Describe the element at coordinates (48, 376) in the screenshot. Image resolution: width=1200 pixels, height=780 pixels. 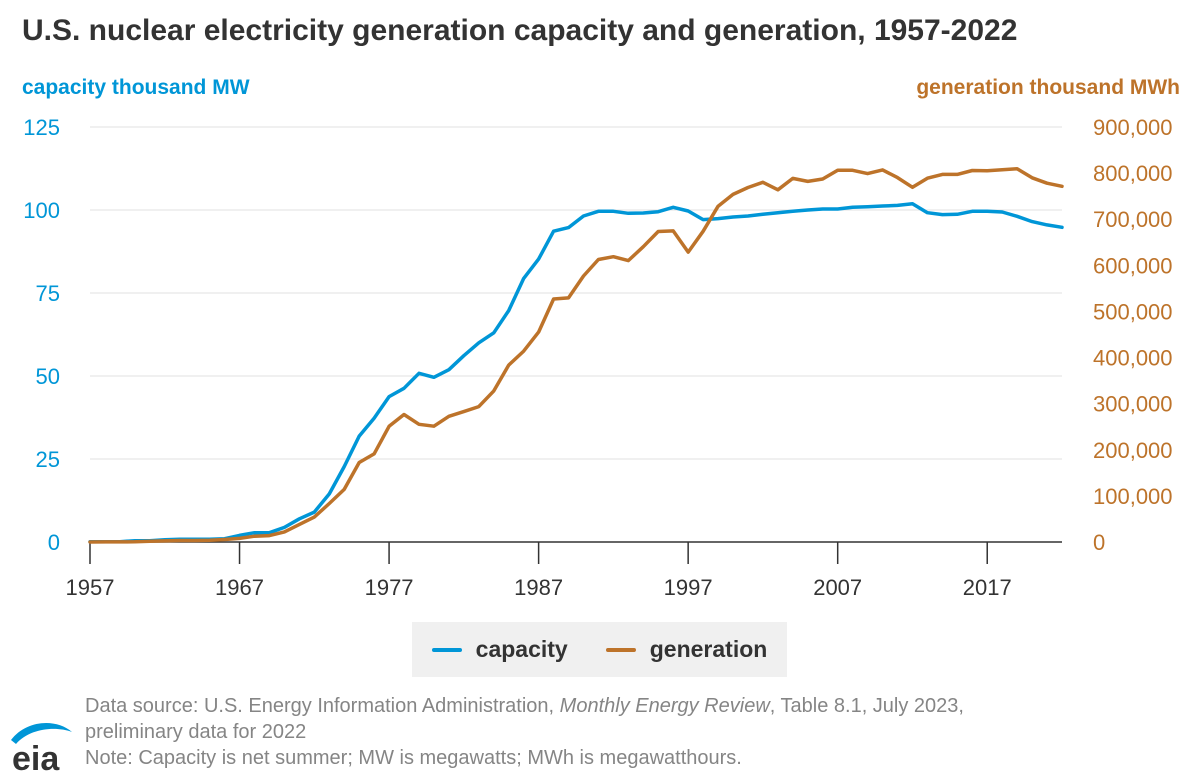
I see `left-tick-label: 50` at that location.